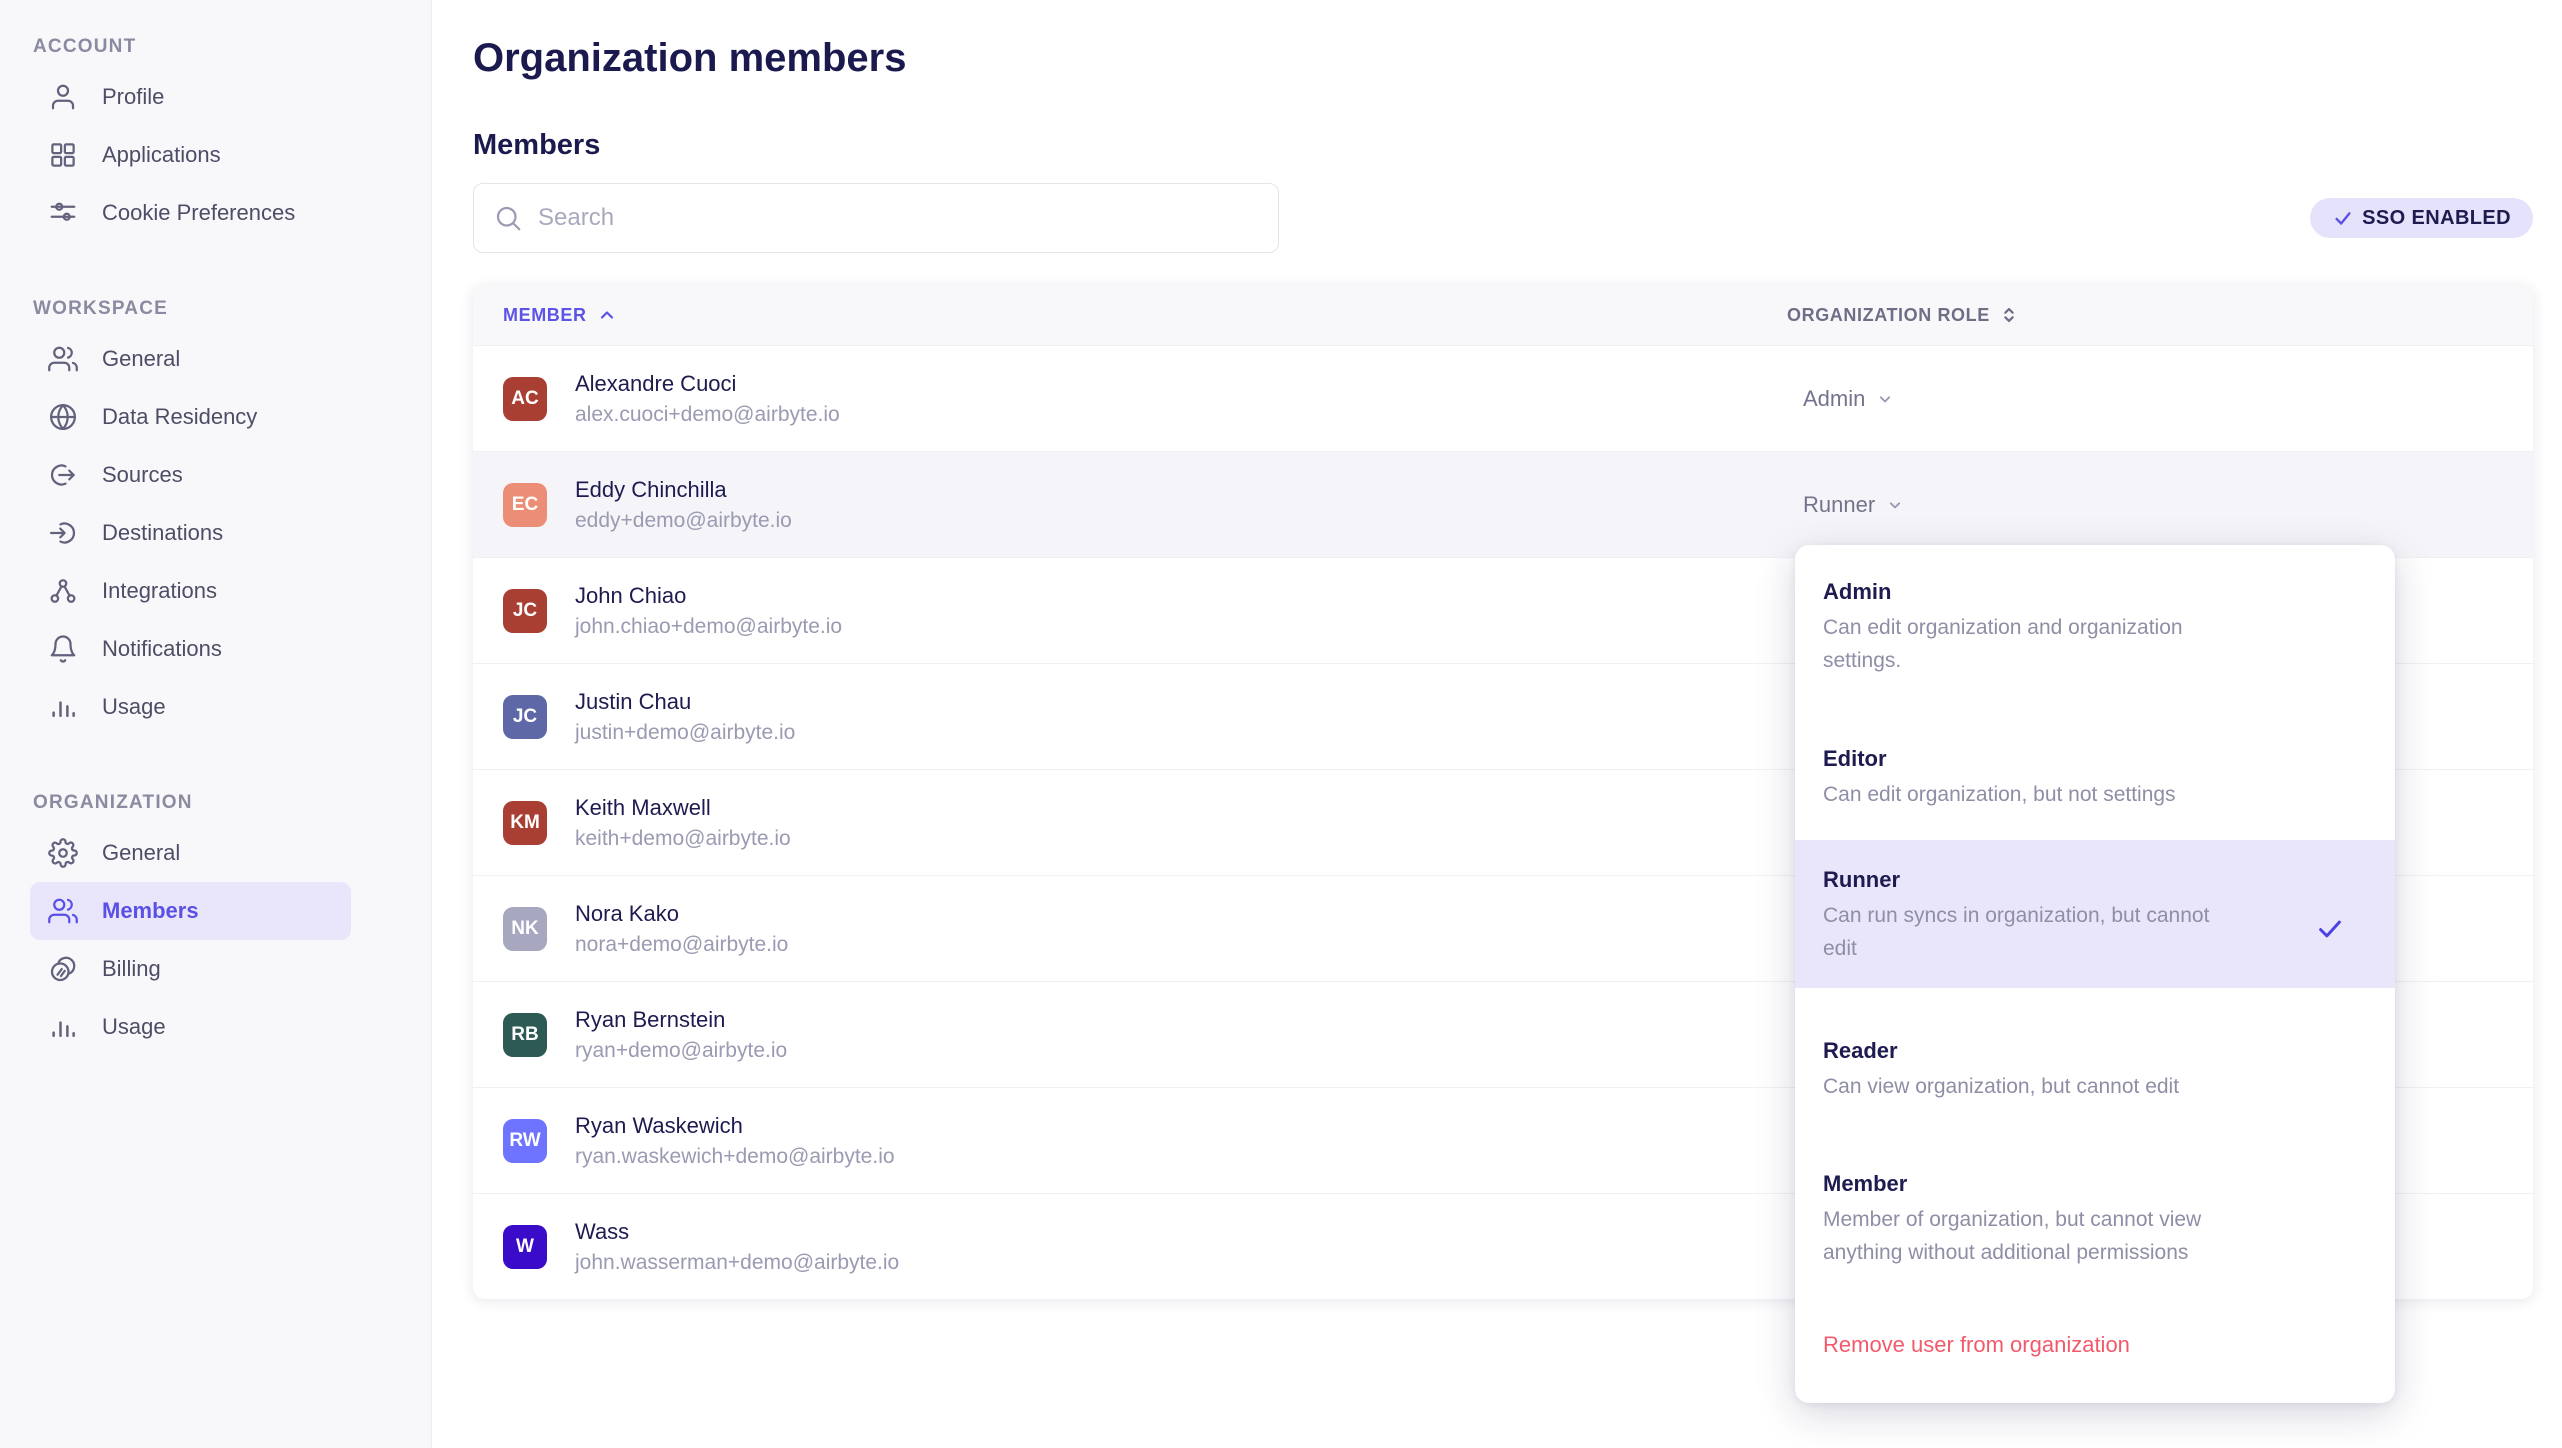  I want to click on search-input, so click(876, 218).